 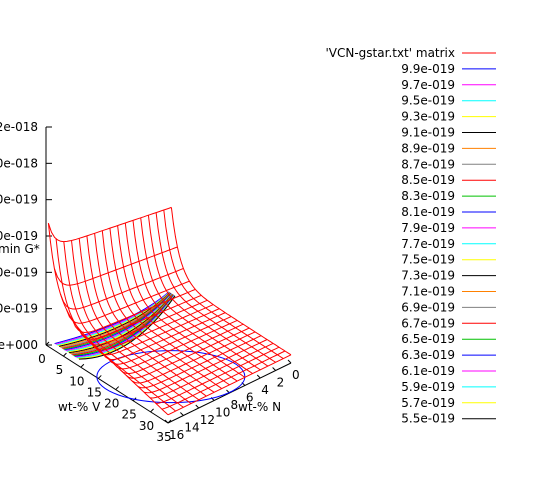 I want to click on z-axis-label: min G*, so click(x=20, y=249).